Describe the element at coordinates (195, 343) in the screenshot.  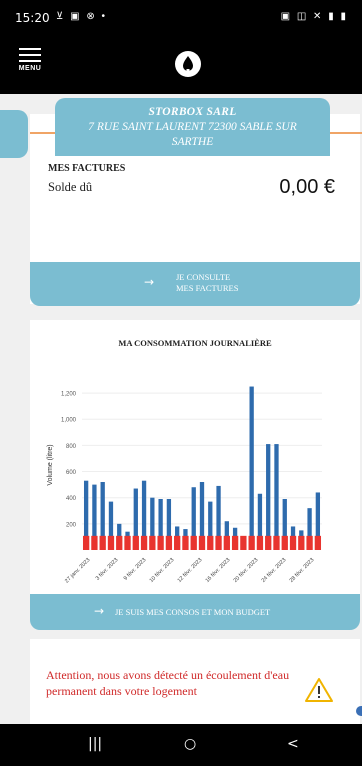
I see `chart-title: MA CONSOMMATION JOURNALIÈRE` at that location.